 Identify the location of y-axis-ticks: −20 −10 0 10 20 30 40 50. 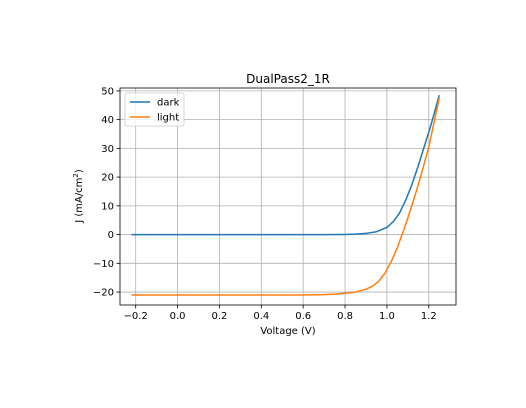
(106, 192).